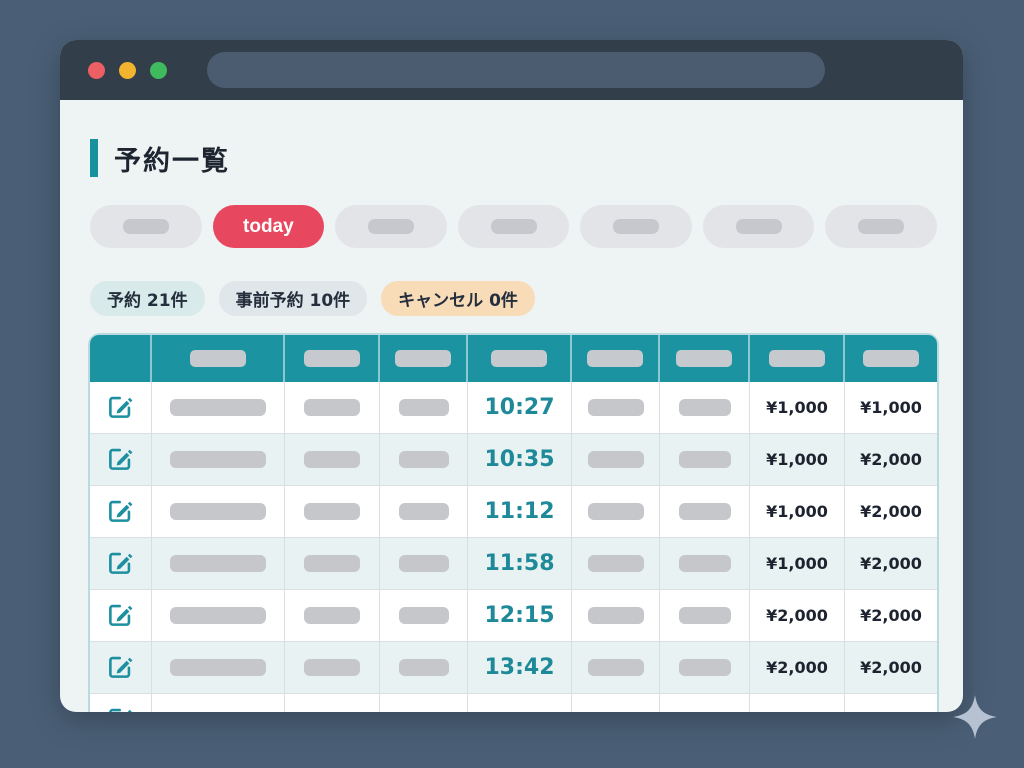 This screenshot has width=1024, height=768. What do you see at coordinates (520, 460) in the screenshot?
I see `table-cell: 10:35` at bounding box center [520, 460].